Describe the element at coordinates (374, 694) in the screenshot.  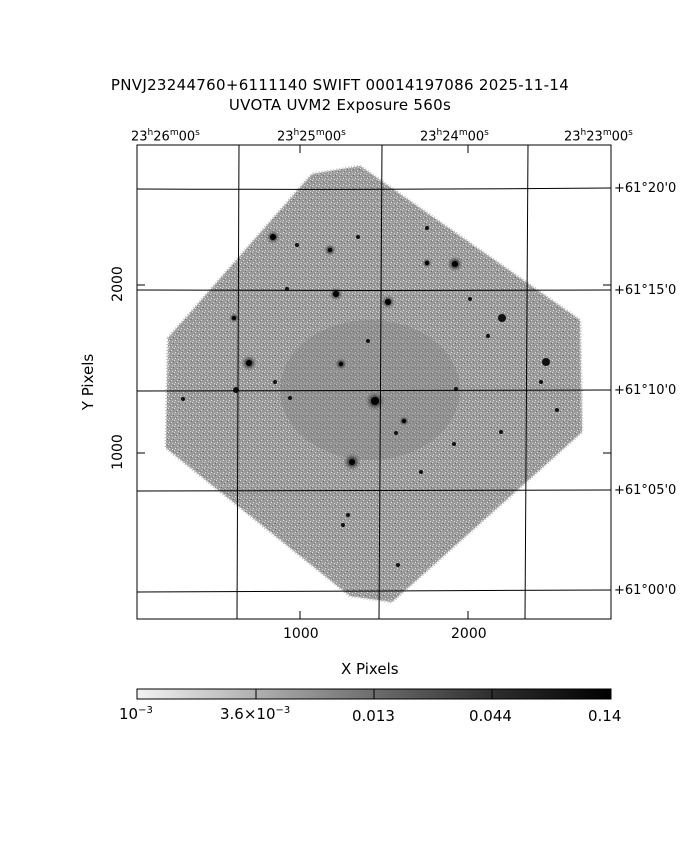
I see `colorbar` at that location.